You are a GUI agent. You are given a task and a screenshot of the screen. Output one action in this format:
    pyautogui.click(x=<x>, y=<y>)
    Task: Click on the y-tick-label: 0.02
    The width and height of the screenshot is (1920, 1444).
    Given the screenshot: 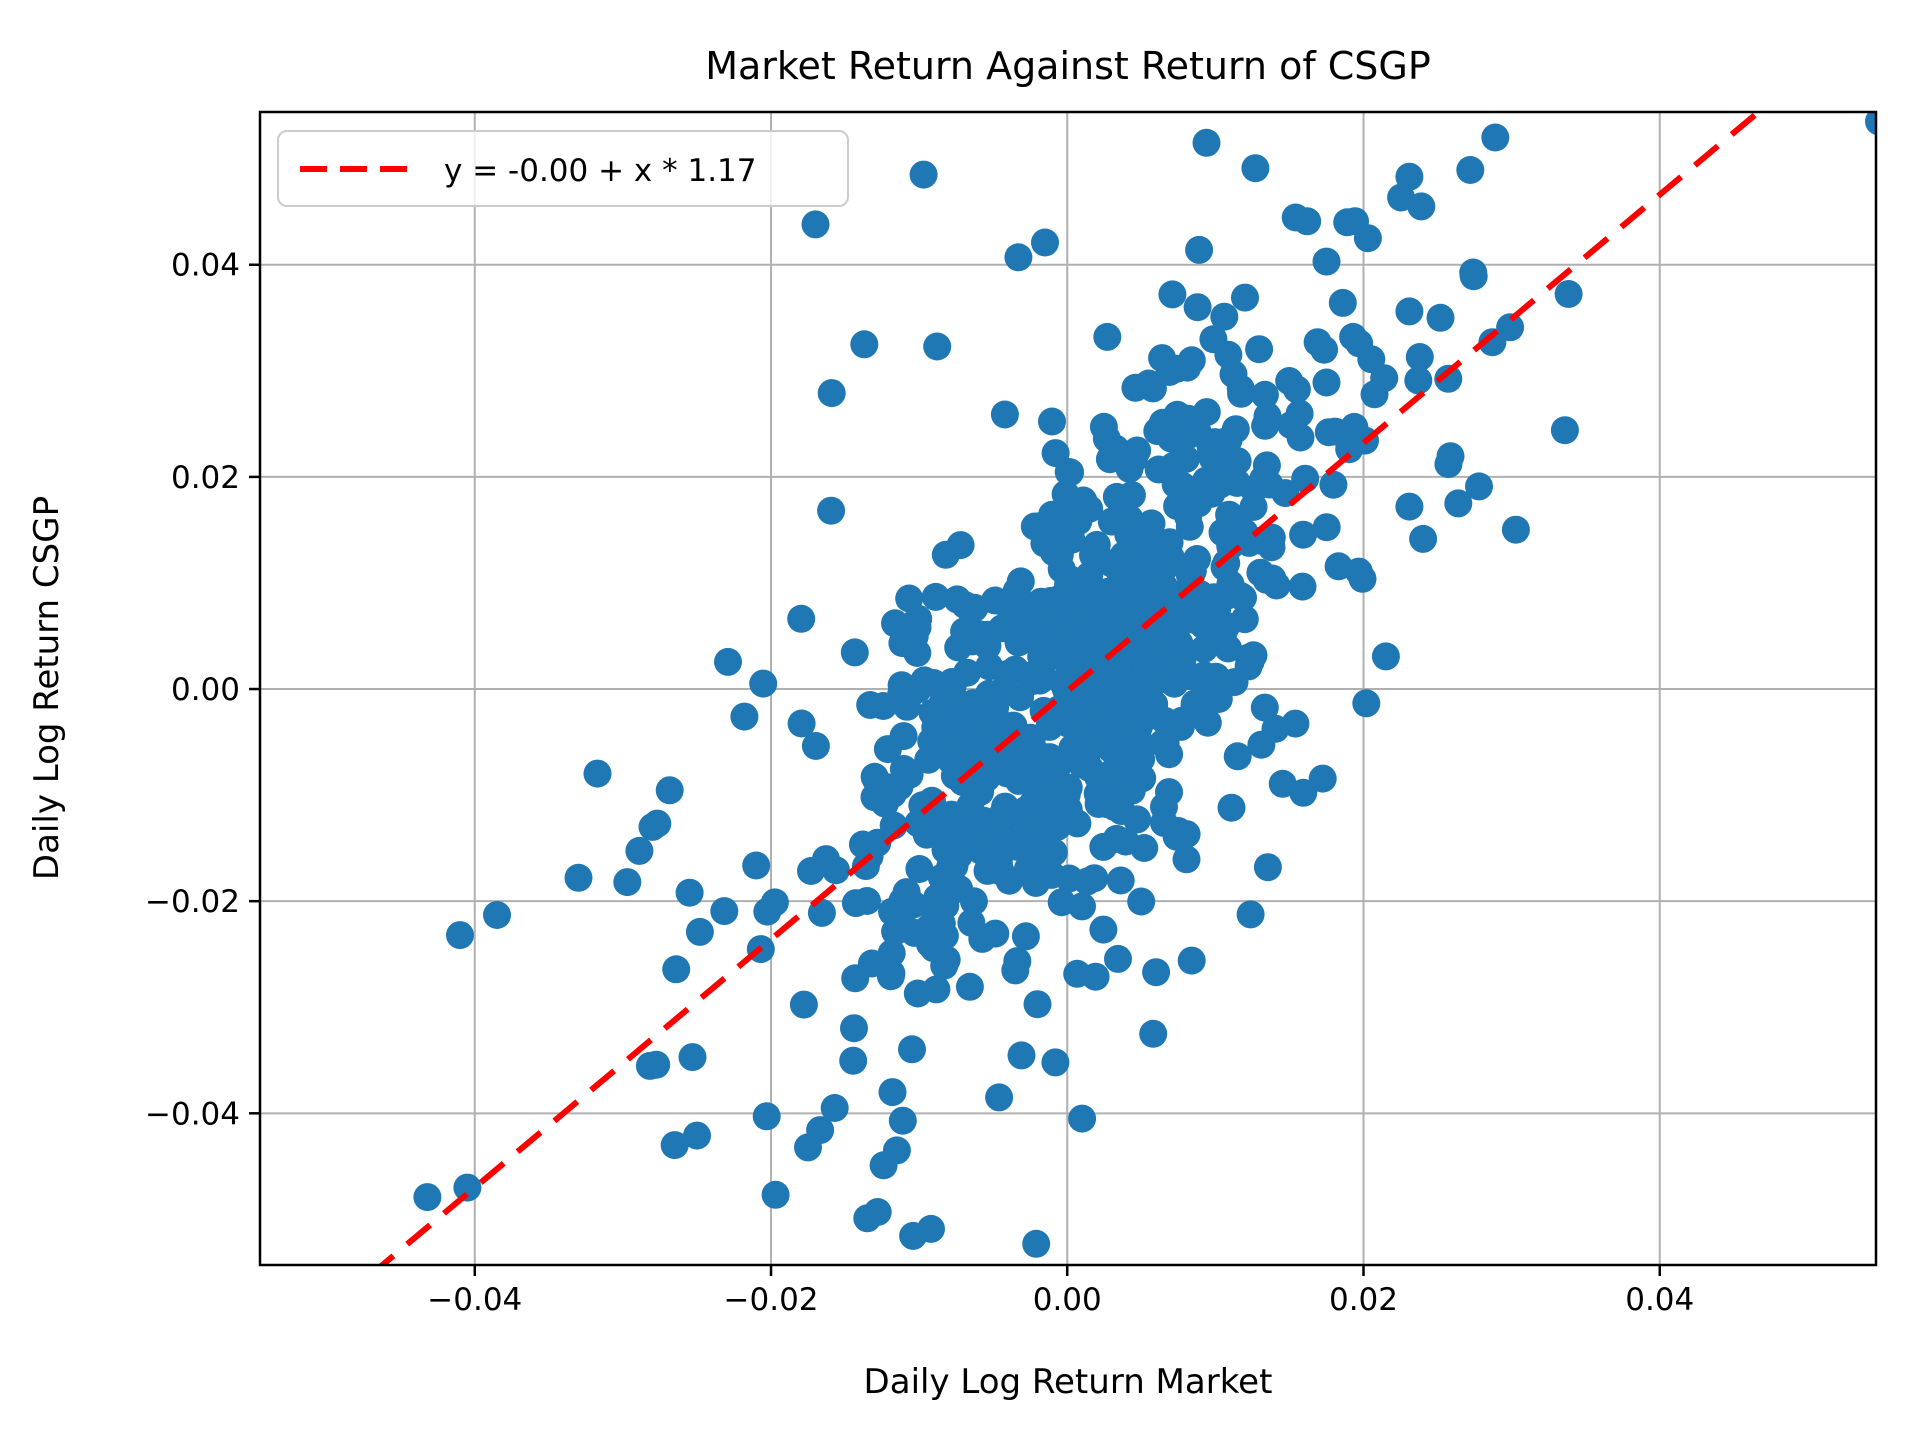 What is the action you would take?
    pyautogui.click(x=205, y=478)
    